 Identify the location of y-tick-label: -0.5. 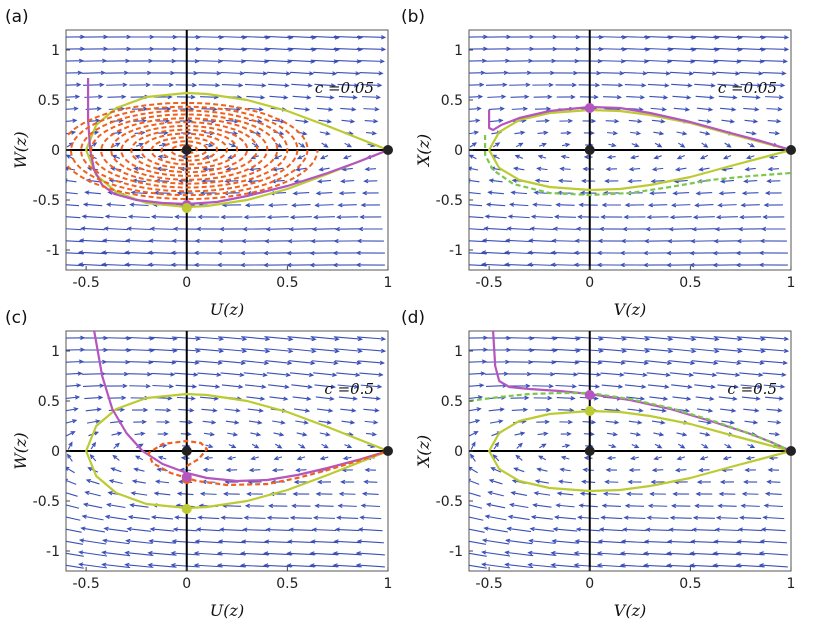
(449, 502).